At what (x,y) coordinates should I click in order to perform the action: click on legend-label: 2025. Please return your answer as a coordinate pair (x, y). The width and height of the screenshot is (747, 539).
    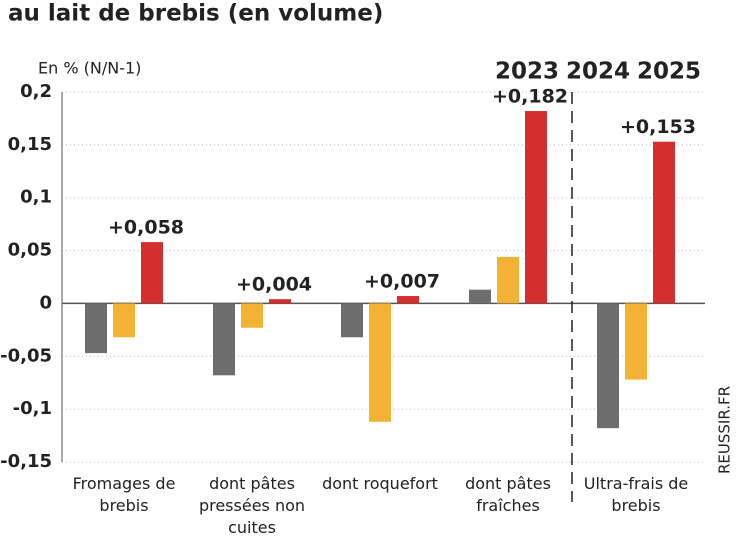
    Looking at the image, I should click on (669, 72).